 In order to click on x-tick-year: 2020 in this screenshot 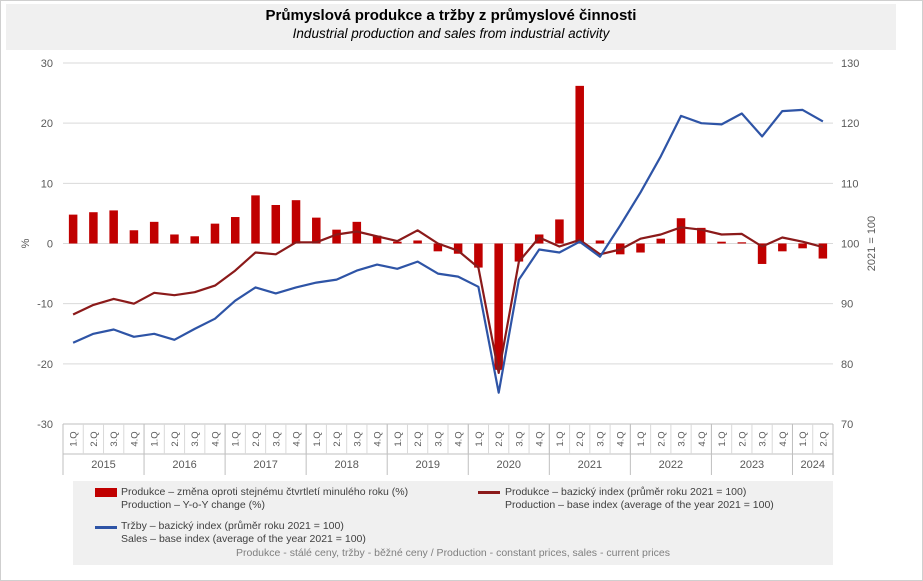, I will do `click(509, 465)`.